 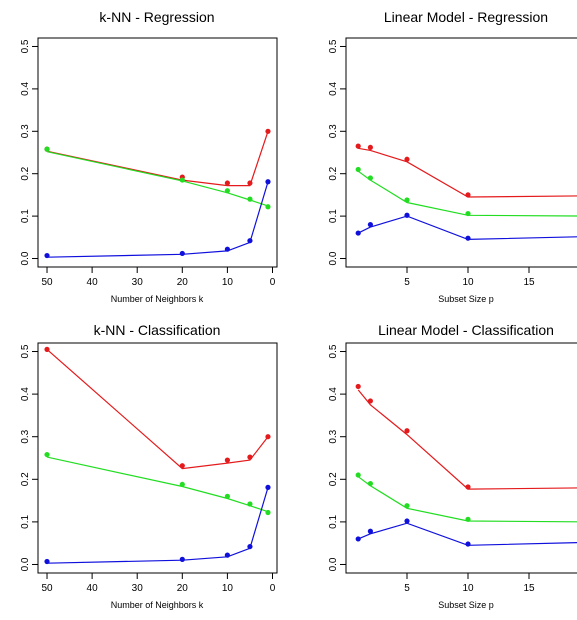 What do you see at coordinates (466, 17) in the screenshot?
I see `chart-title: Linear Model - Regression` at bounding box center [466, 17].